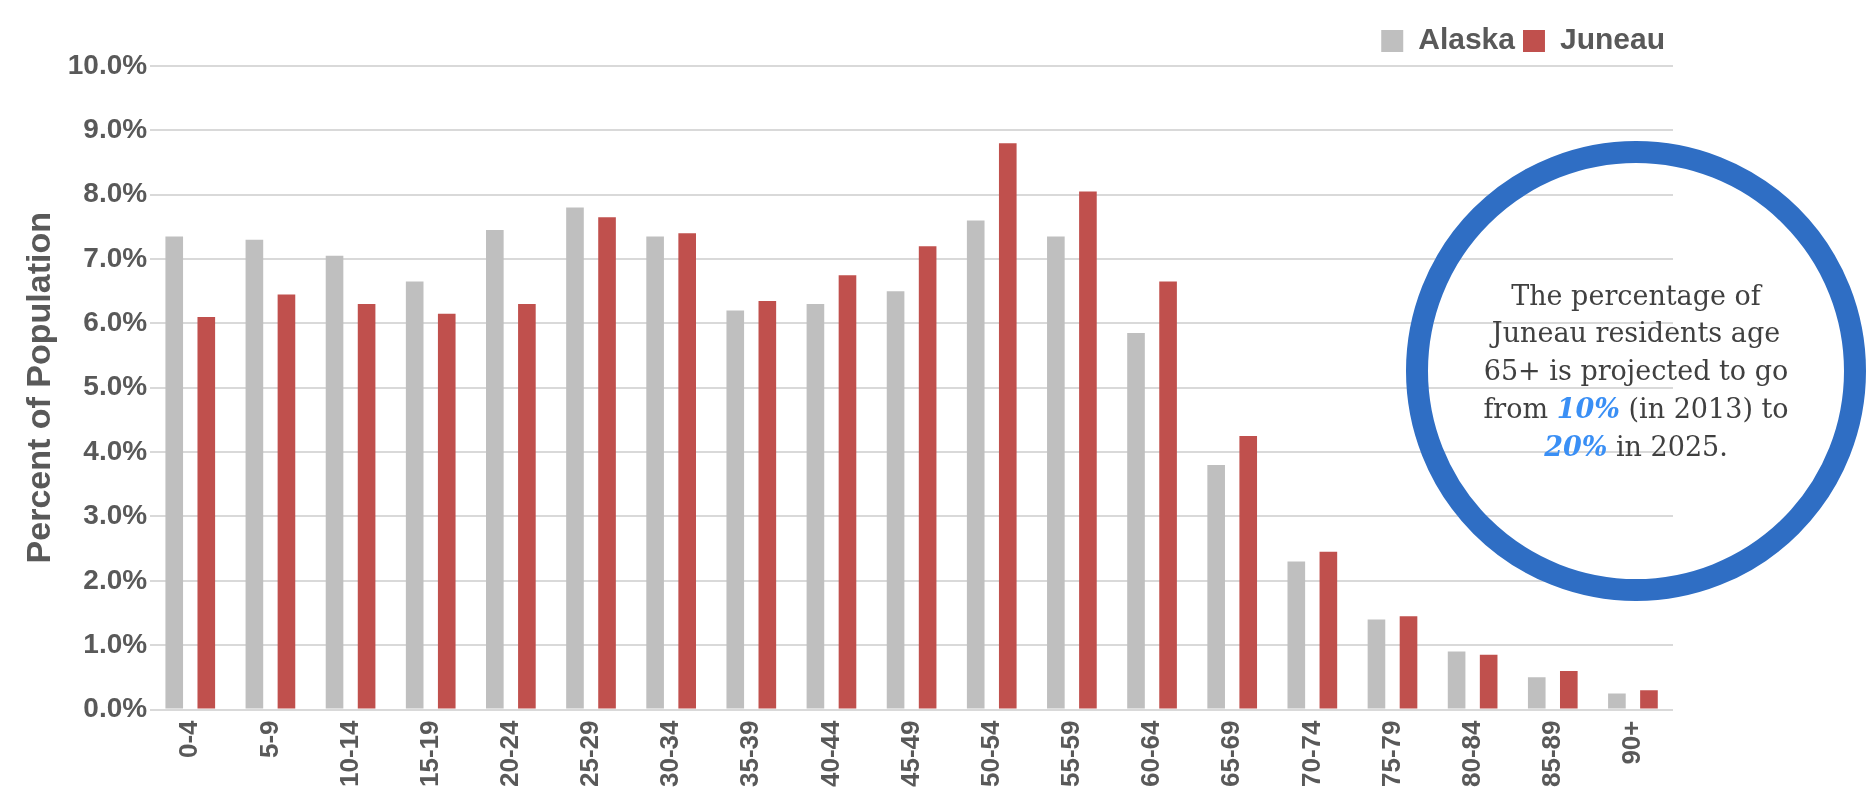 This screenshot has height=802, width=1871. Describe the element at coordinates (115, 579) in the screenshot. I see `y-tick-label: 2.0%` at that location.